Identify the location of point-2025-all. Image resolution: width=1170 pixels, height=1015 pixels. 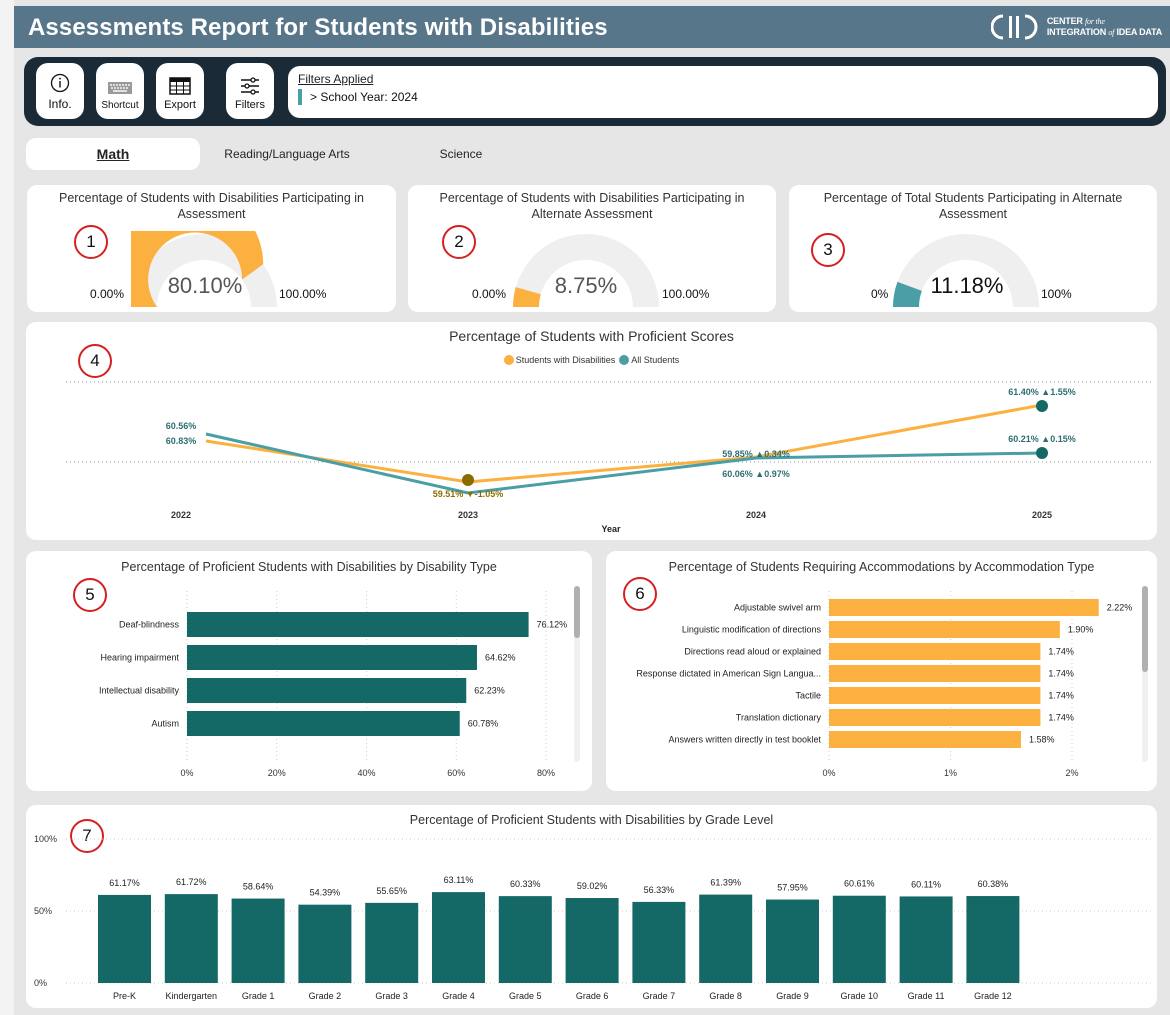
(1042, 453).